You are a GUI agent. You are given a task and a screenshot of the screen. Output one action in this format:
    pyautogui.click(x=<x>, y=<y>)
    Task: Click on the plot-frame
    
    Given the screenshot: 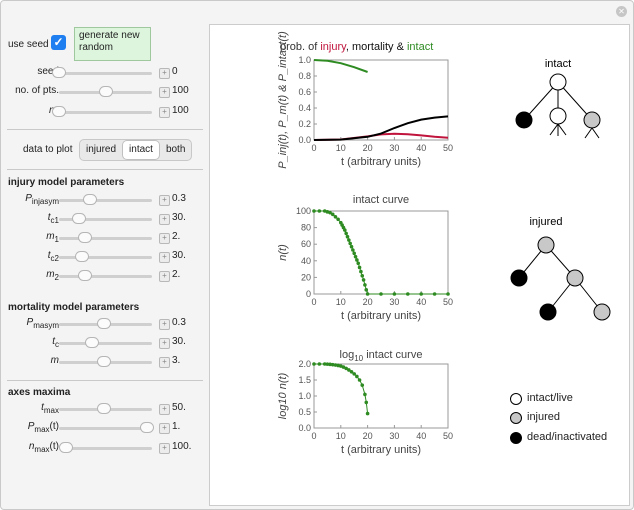 What is the action you would take?
    pyautogui.click(x=381, y=252)
    